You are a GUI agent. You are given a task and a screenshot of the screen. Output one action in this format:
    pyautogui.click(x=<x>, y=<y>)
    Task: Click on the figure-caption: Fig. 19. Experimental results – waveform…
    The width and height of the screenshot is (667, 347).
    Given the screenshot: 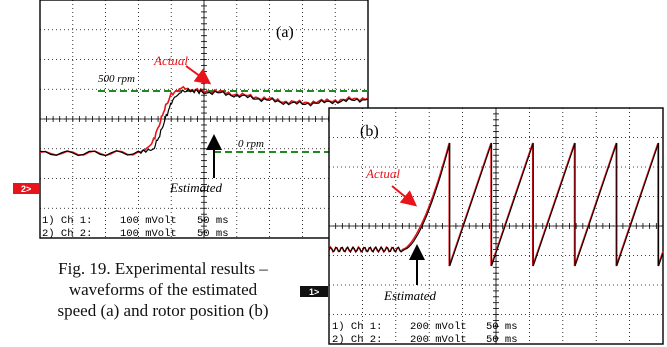 What is the action you would take?
    pyautogui.click(x=163, y=289)
    